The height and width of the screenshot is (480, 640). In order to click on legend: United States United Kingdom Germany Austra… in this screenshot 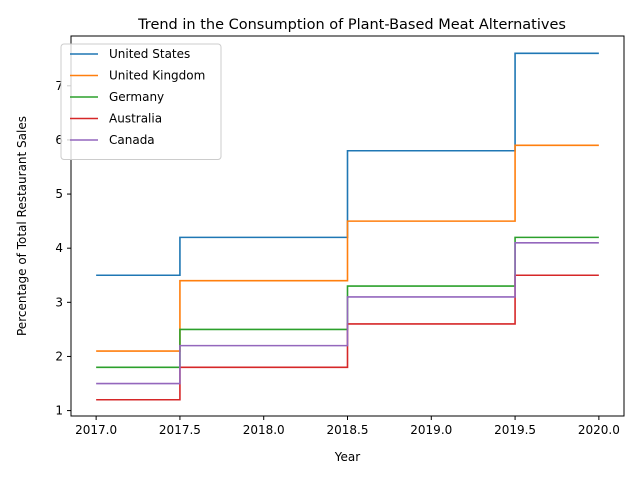, I will do `click(141, 101)`.